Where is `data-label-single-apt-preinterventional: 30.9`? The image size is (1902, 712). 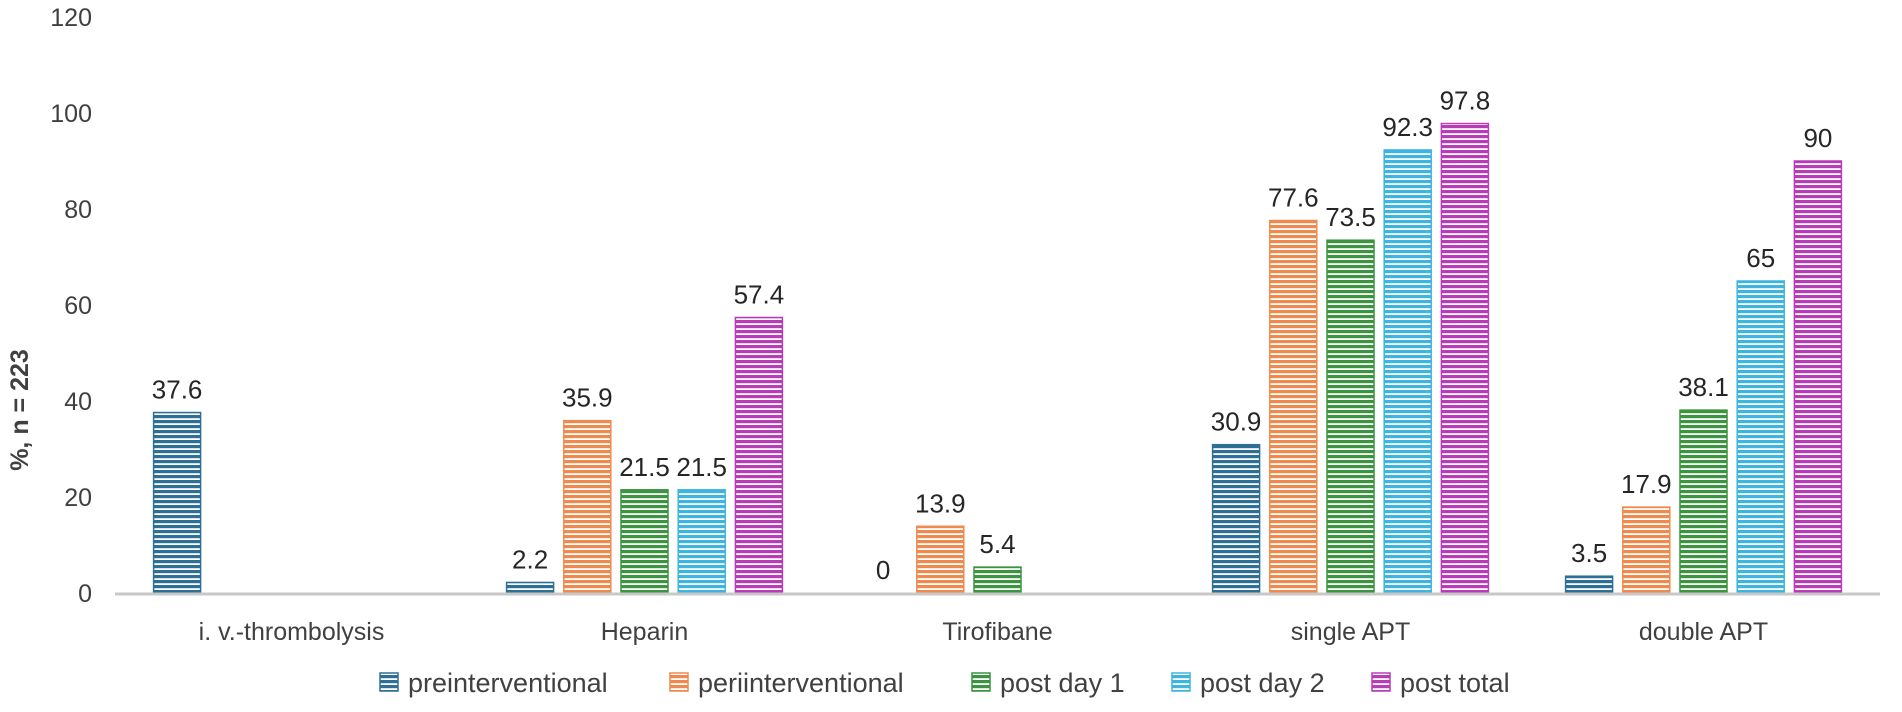 data-label-single-apt-preinterventional: 30.9 is located at coordinates (1236, 422).